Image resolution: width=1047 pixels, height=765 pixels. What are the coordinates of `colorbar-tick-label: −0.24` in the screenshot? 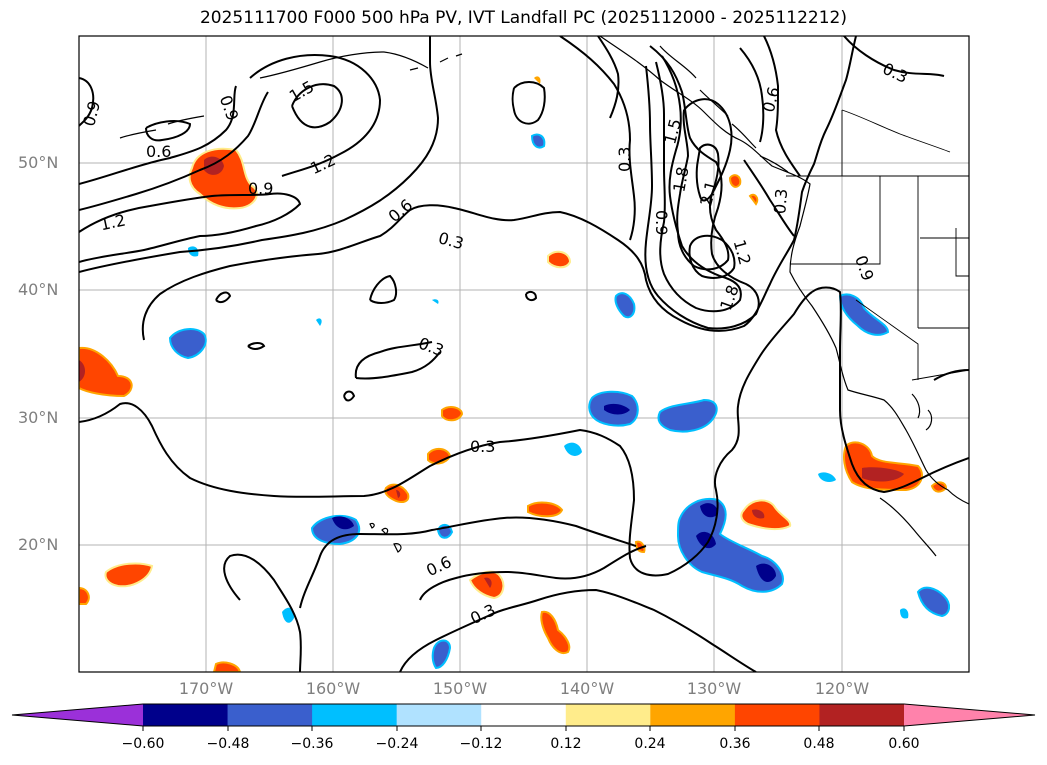 It's located at (397, 744).